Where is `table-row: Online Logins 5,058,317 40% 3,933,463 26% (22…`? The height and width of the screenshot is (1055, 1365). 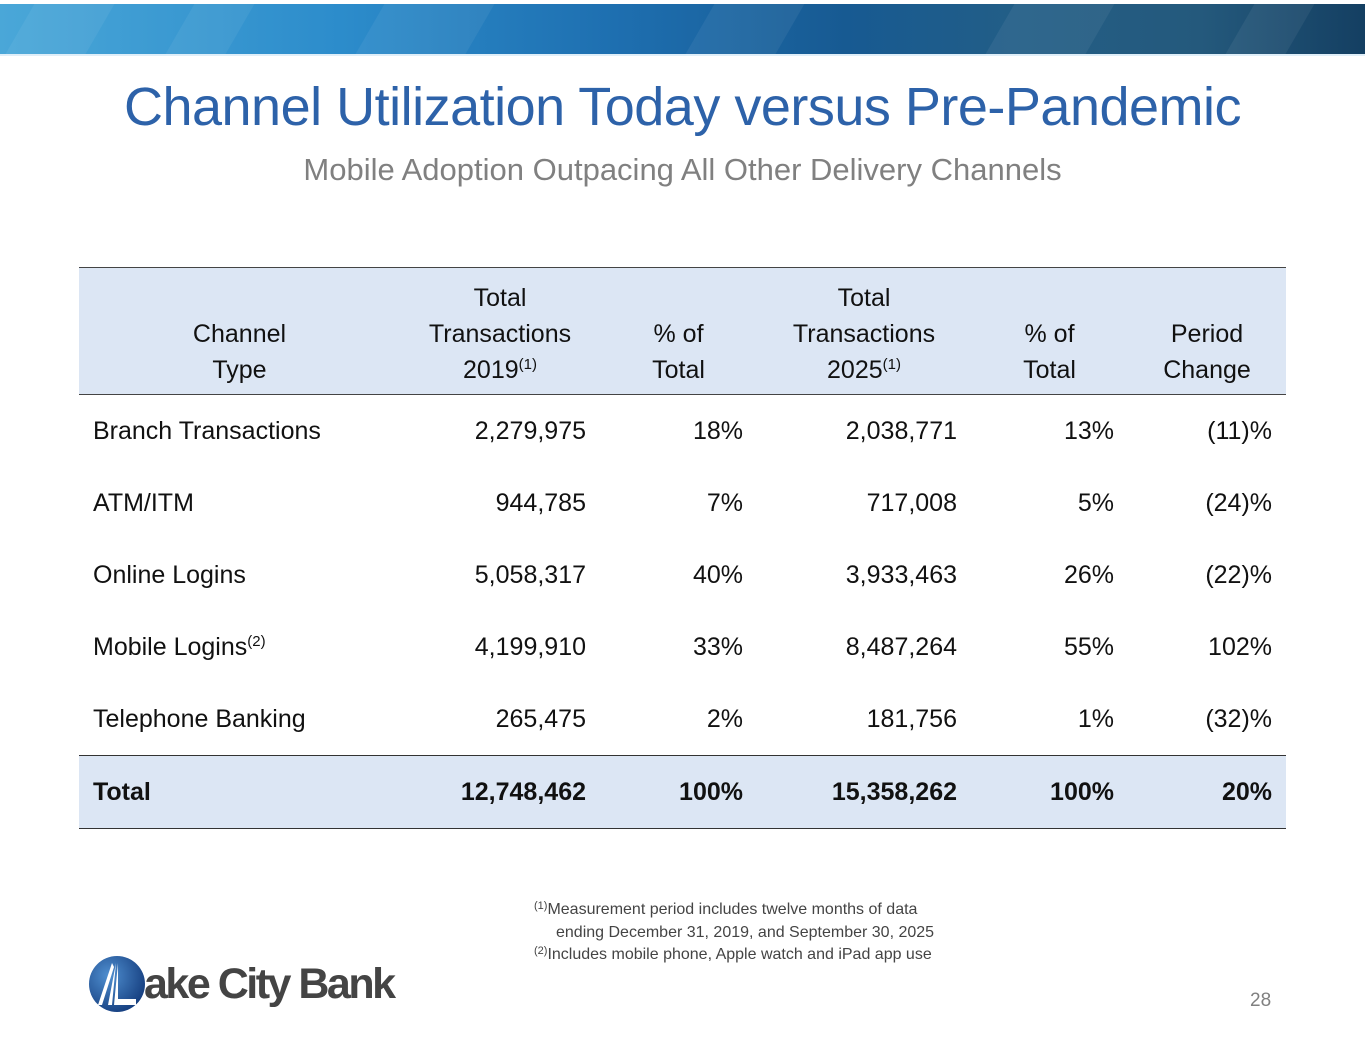 table-row: Online Logins 5,058,317 40% 3,933,463 26% (22… is located at coordinates (682, 575).